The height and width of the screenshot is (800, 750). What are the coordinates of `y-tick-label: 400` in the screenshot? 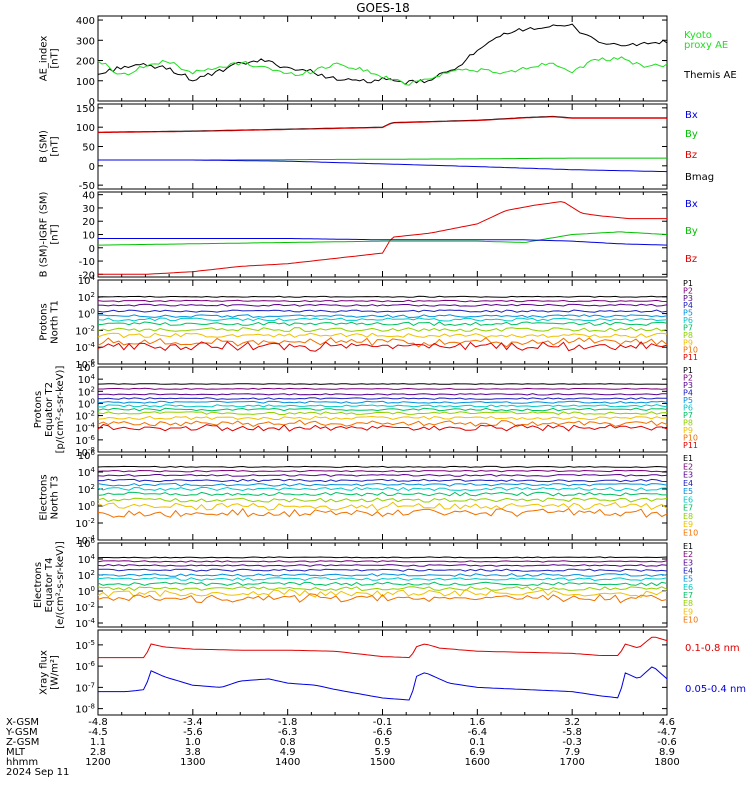 It's located at (85, 21).